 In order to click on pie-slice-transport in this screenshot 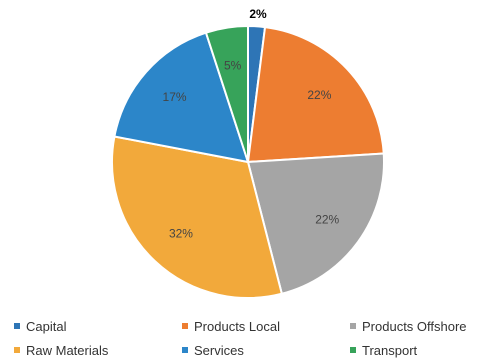, I will do `click(226, 93)`.